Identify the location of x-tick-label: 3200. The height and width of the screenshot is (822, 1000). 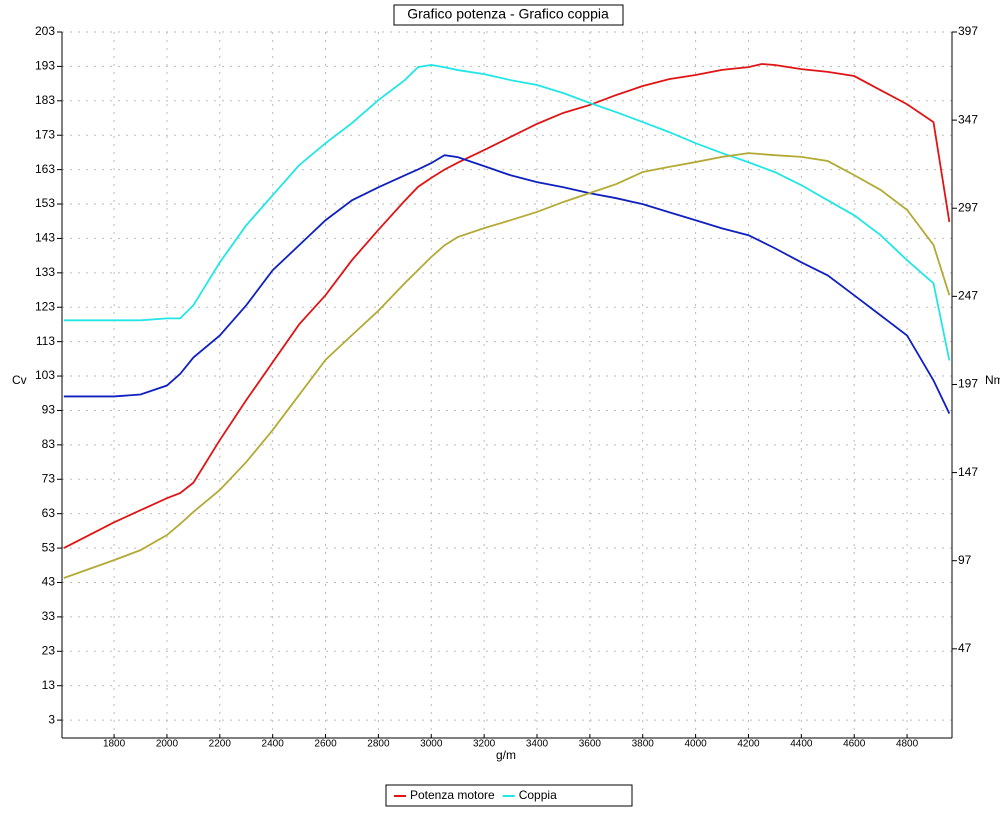
(484, 744).